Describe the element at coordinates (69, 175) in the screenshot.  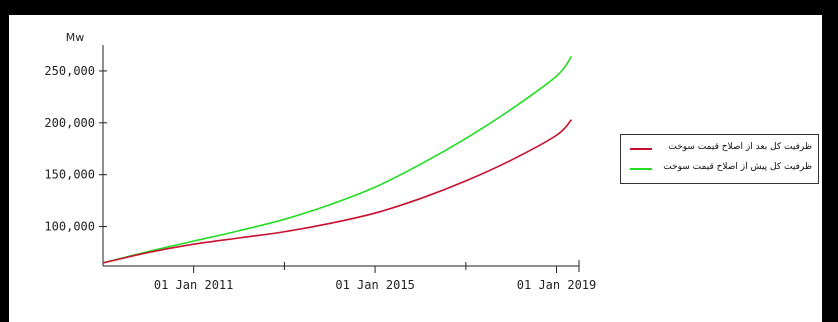
I see `y-tick-label: 150,000` at that location.